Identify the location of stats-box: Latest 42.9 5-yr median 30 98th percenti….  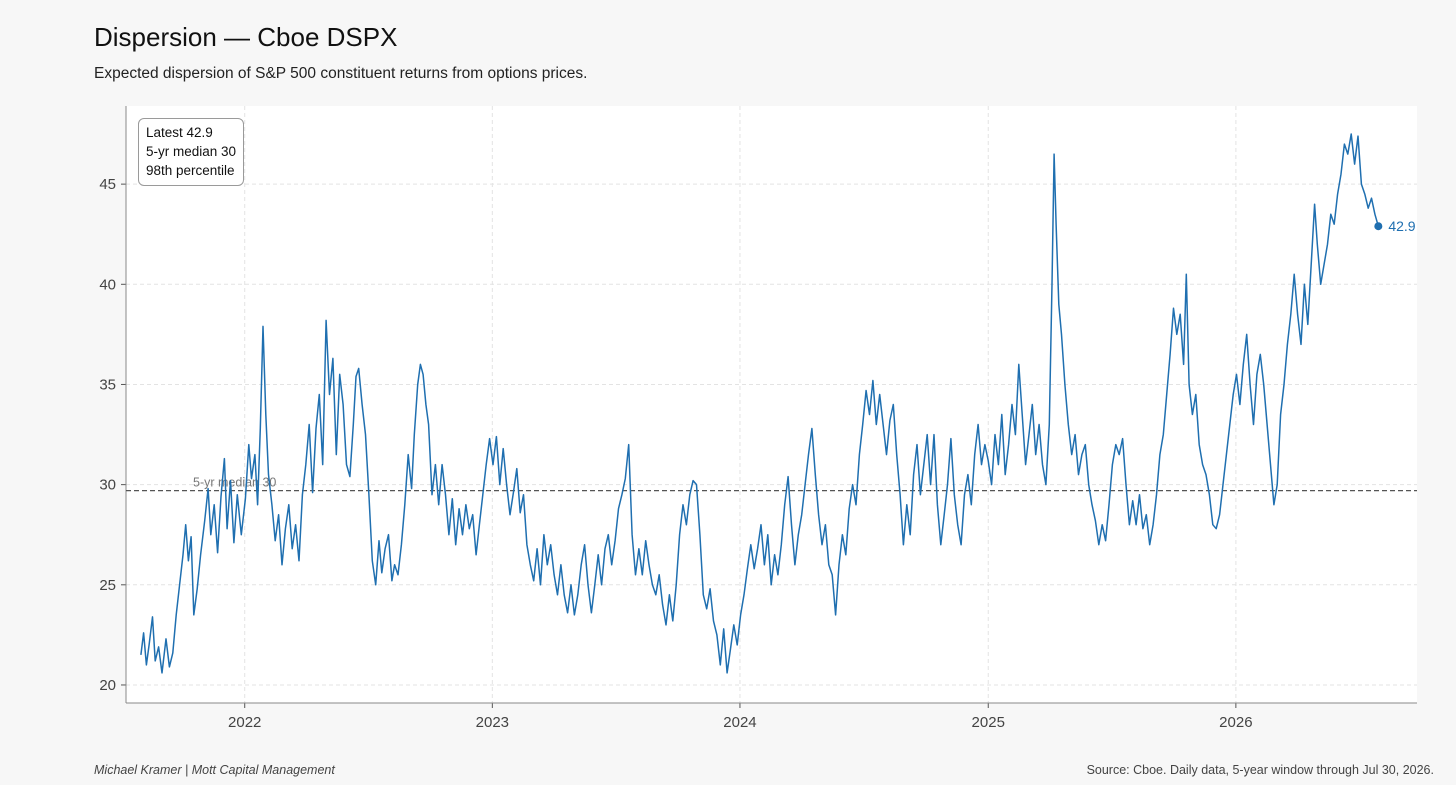
(191, 152).